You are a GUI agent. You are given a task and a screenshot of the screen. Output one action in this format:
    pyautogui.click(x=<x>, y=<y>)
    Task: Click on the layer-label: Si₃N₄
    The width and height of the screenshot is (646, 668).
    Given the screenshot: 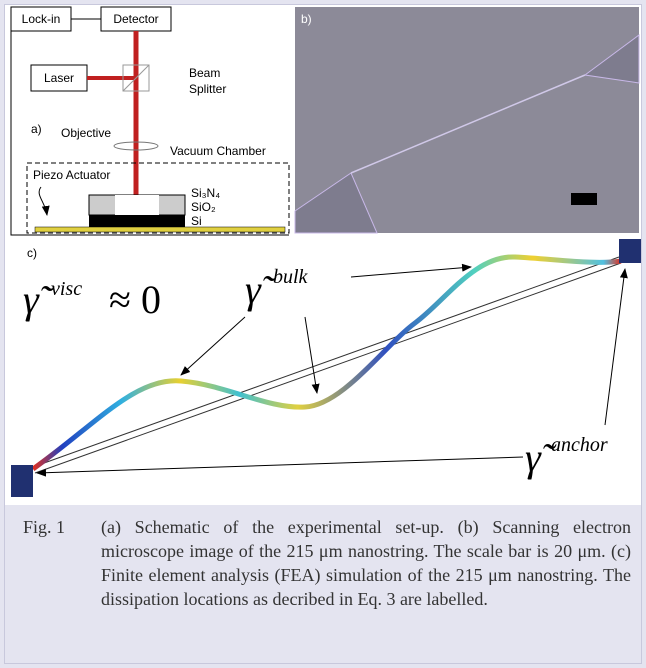 What is the action you would take?
    pyautogui.click(x=205, y=193)
    